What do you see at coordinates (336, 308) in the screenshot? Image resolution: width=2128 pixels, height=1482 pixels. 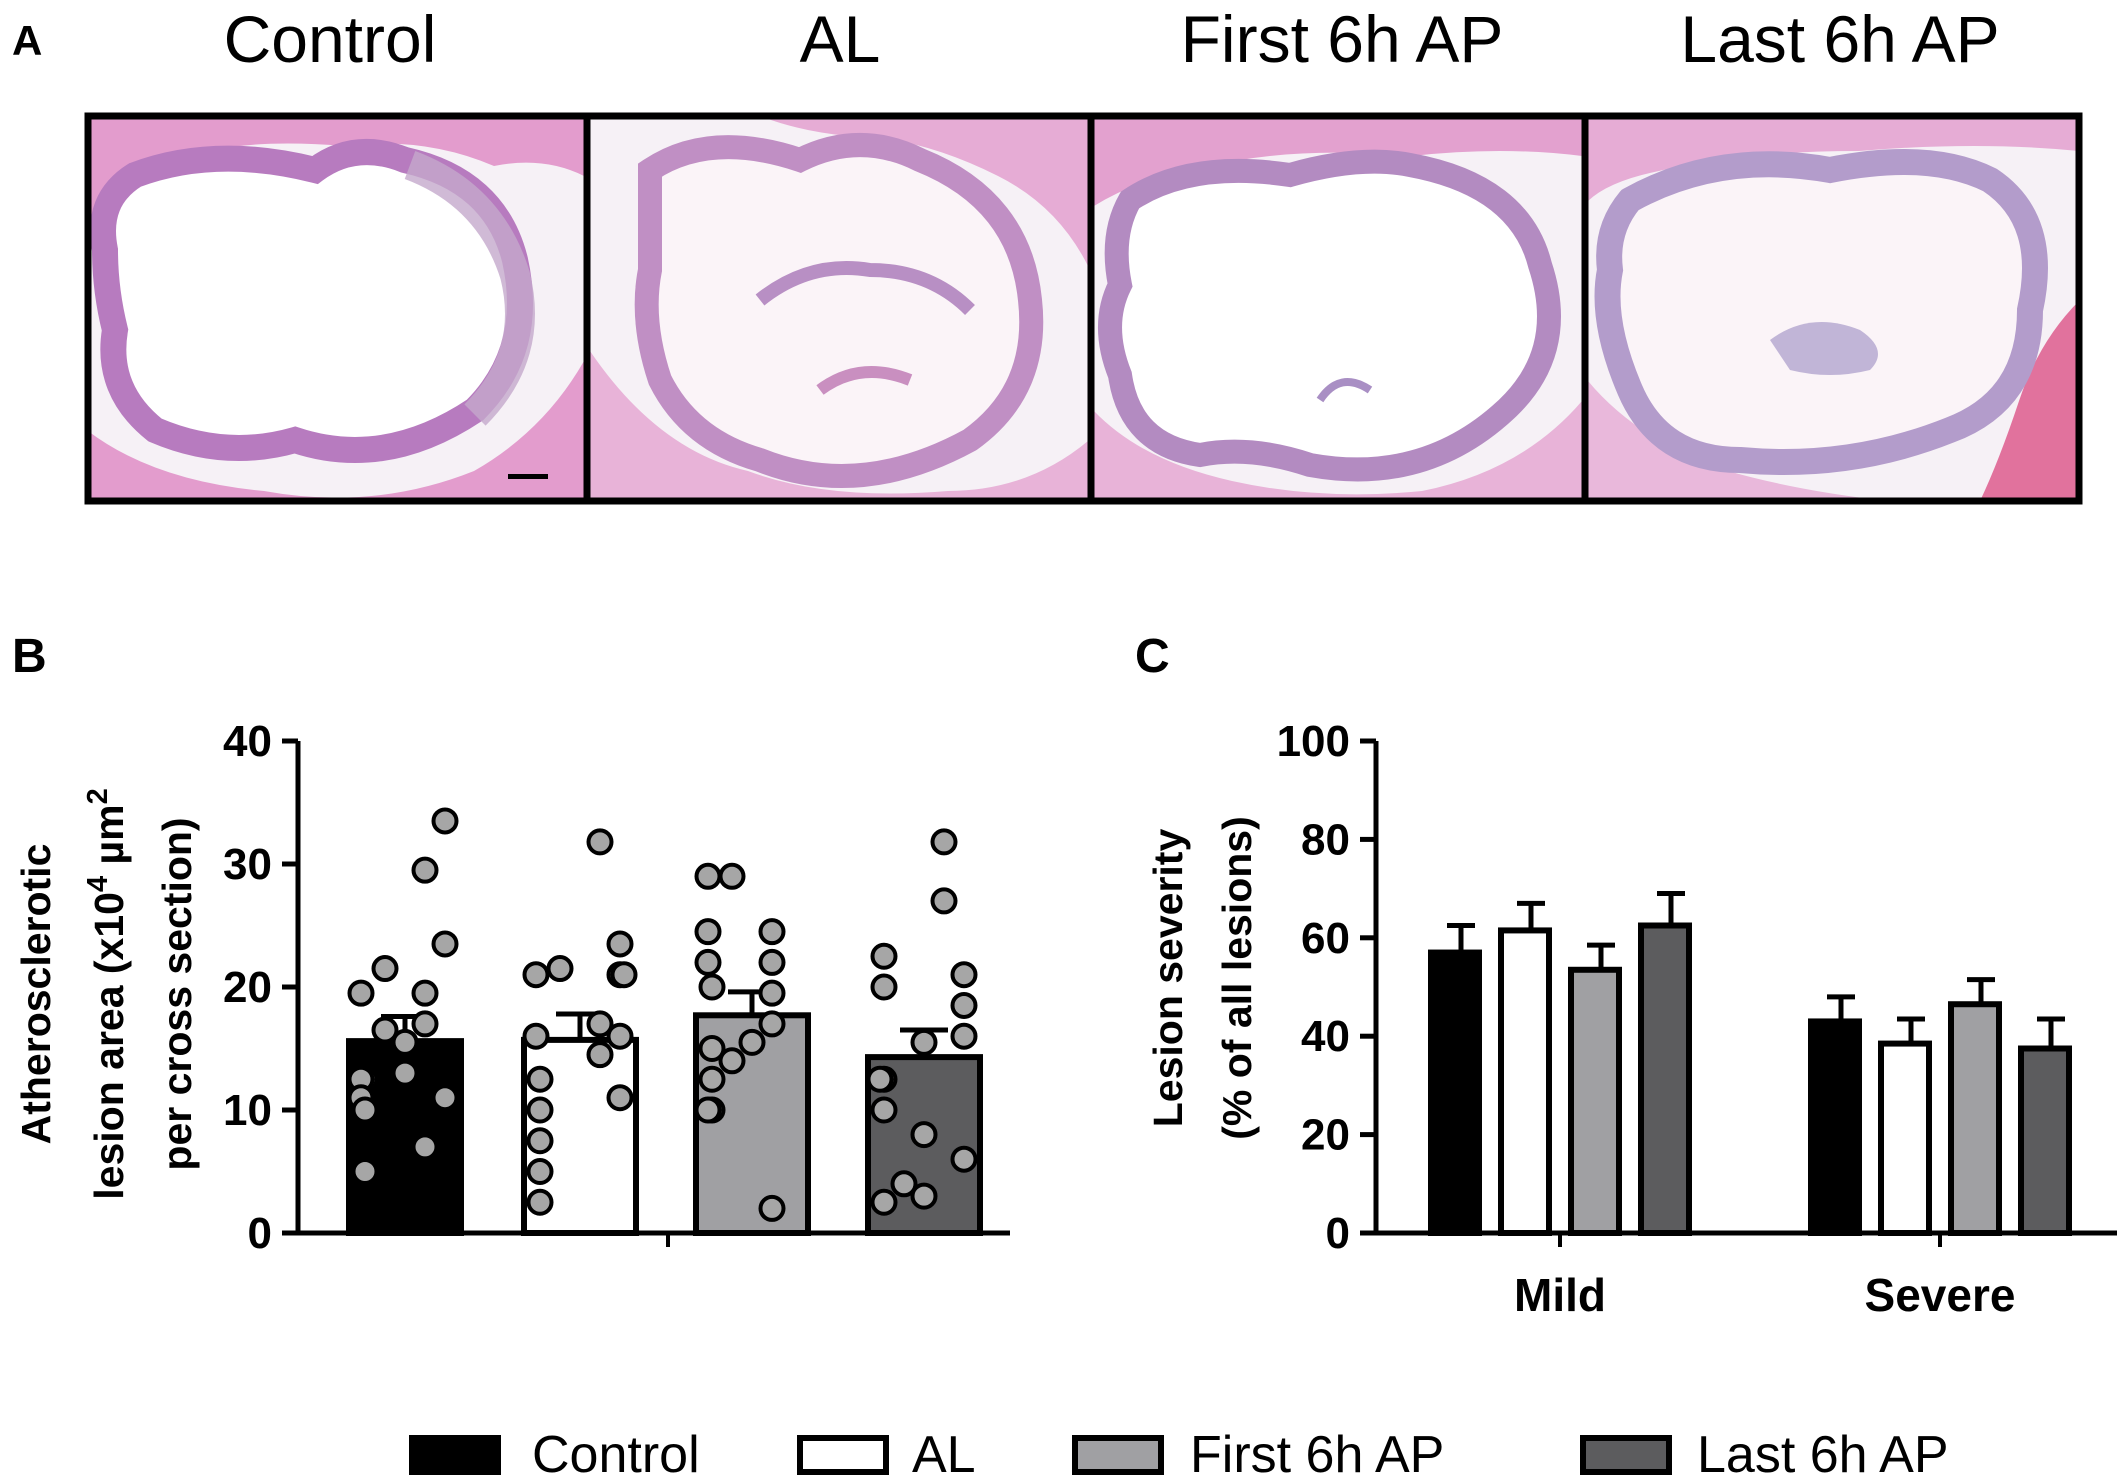 I see `histology-image-control` at bounding box center [336, 308].